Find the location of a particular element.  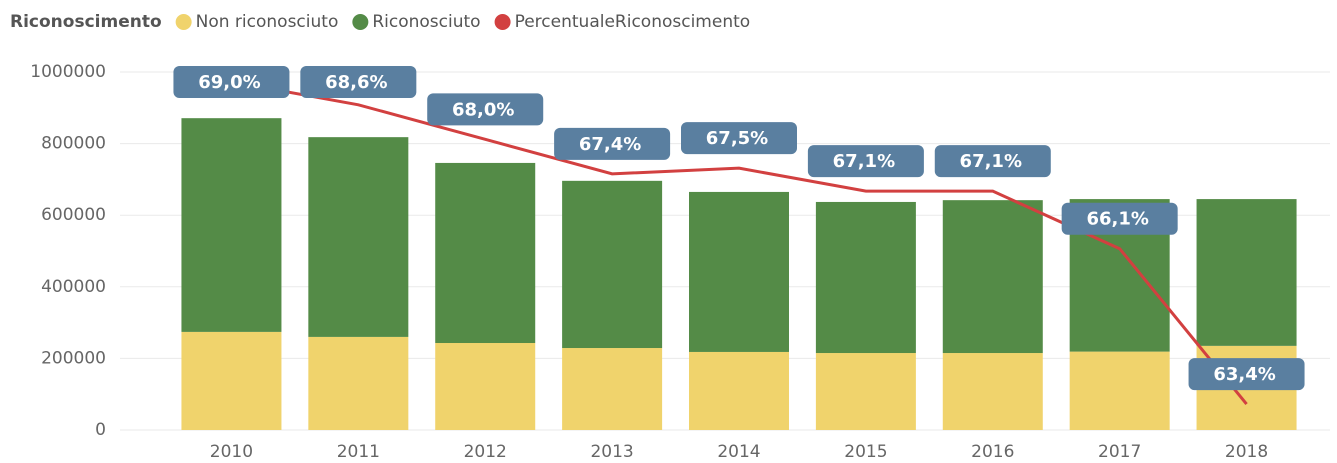

data-label: 63,4% is located at coordinates (1244, 374).